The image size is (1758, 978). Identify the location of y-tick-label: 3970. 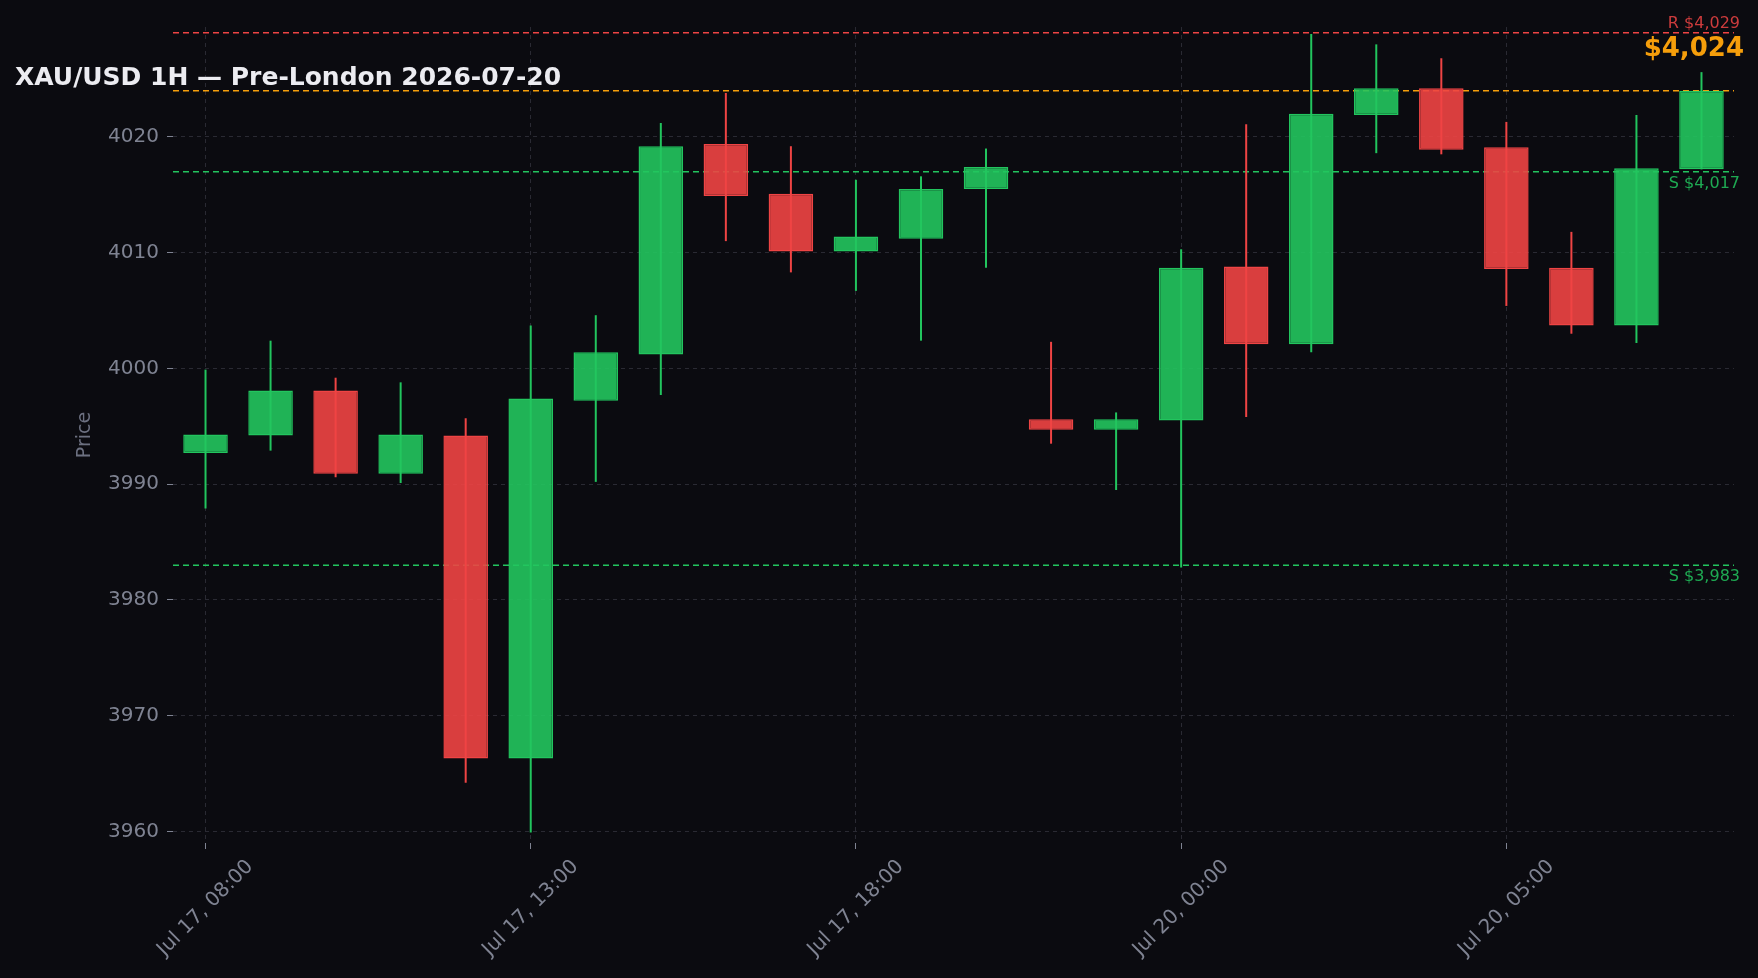
(133, 713).